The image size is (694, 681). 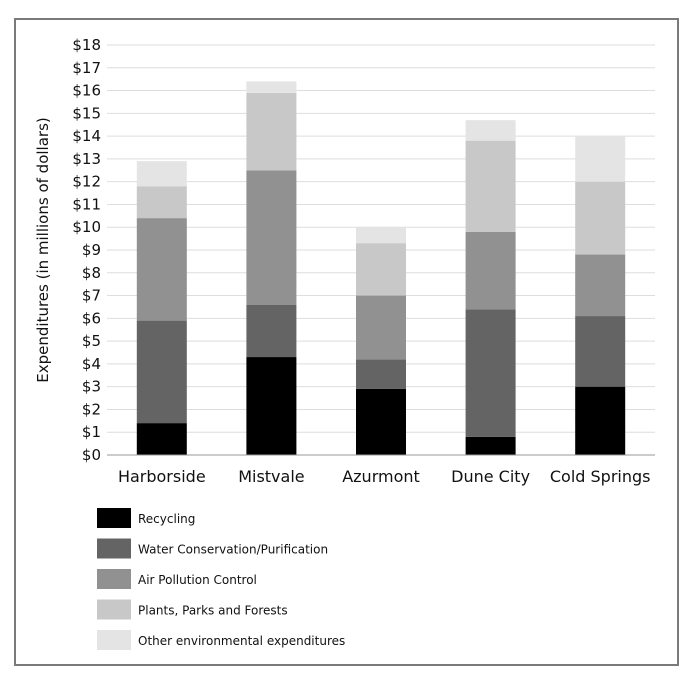 What do you see at coordinates (86, 91) in the screenshot?
I see `y-tick-label: $16` at bounding box center [86, 91].